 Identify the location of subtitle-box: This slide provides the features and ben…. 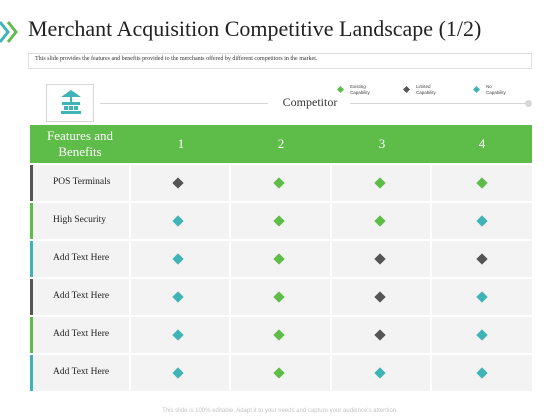
(280, 61).